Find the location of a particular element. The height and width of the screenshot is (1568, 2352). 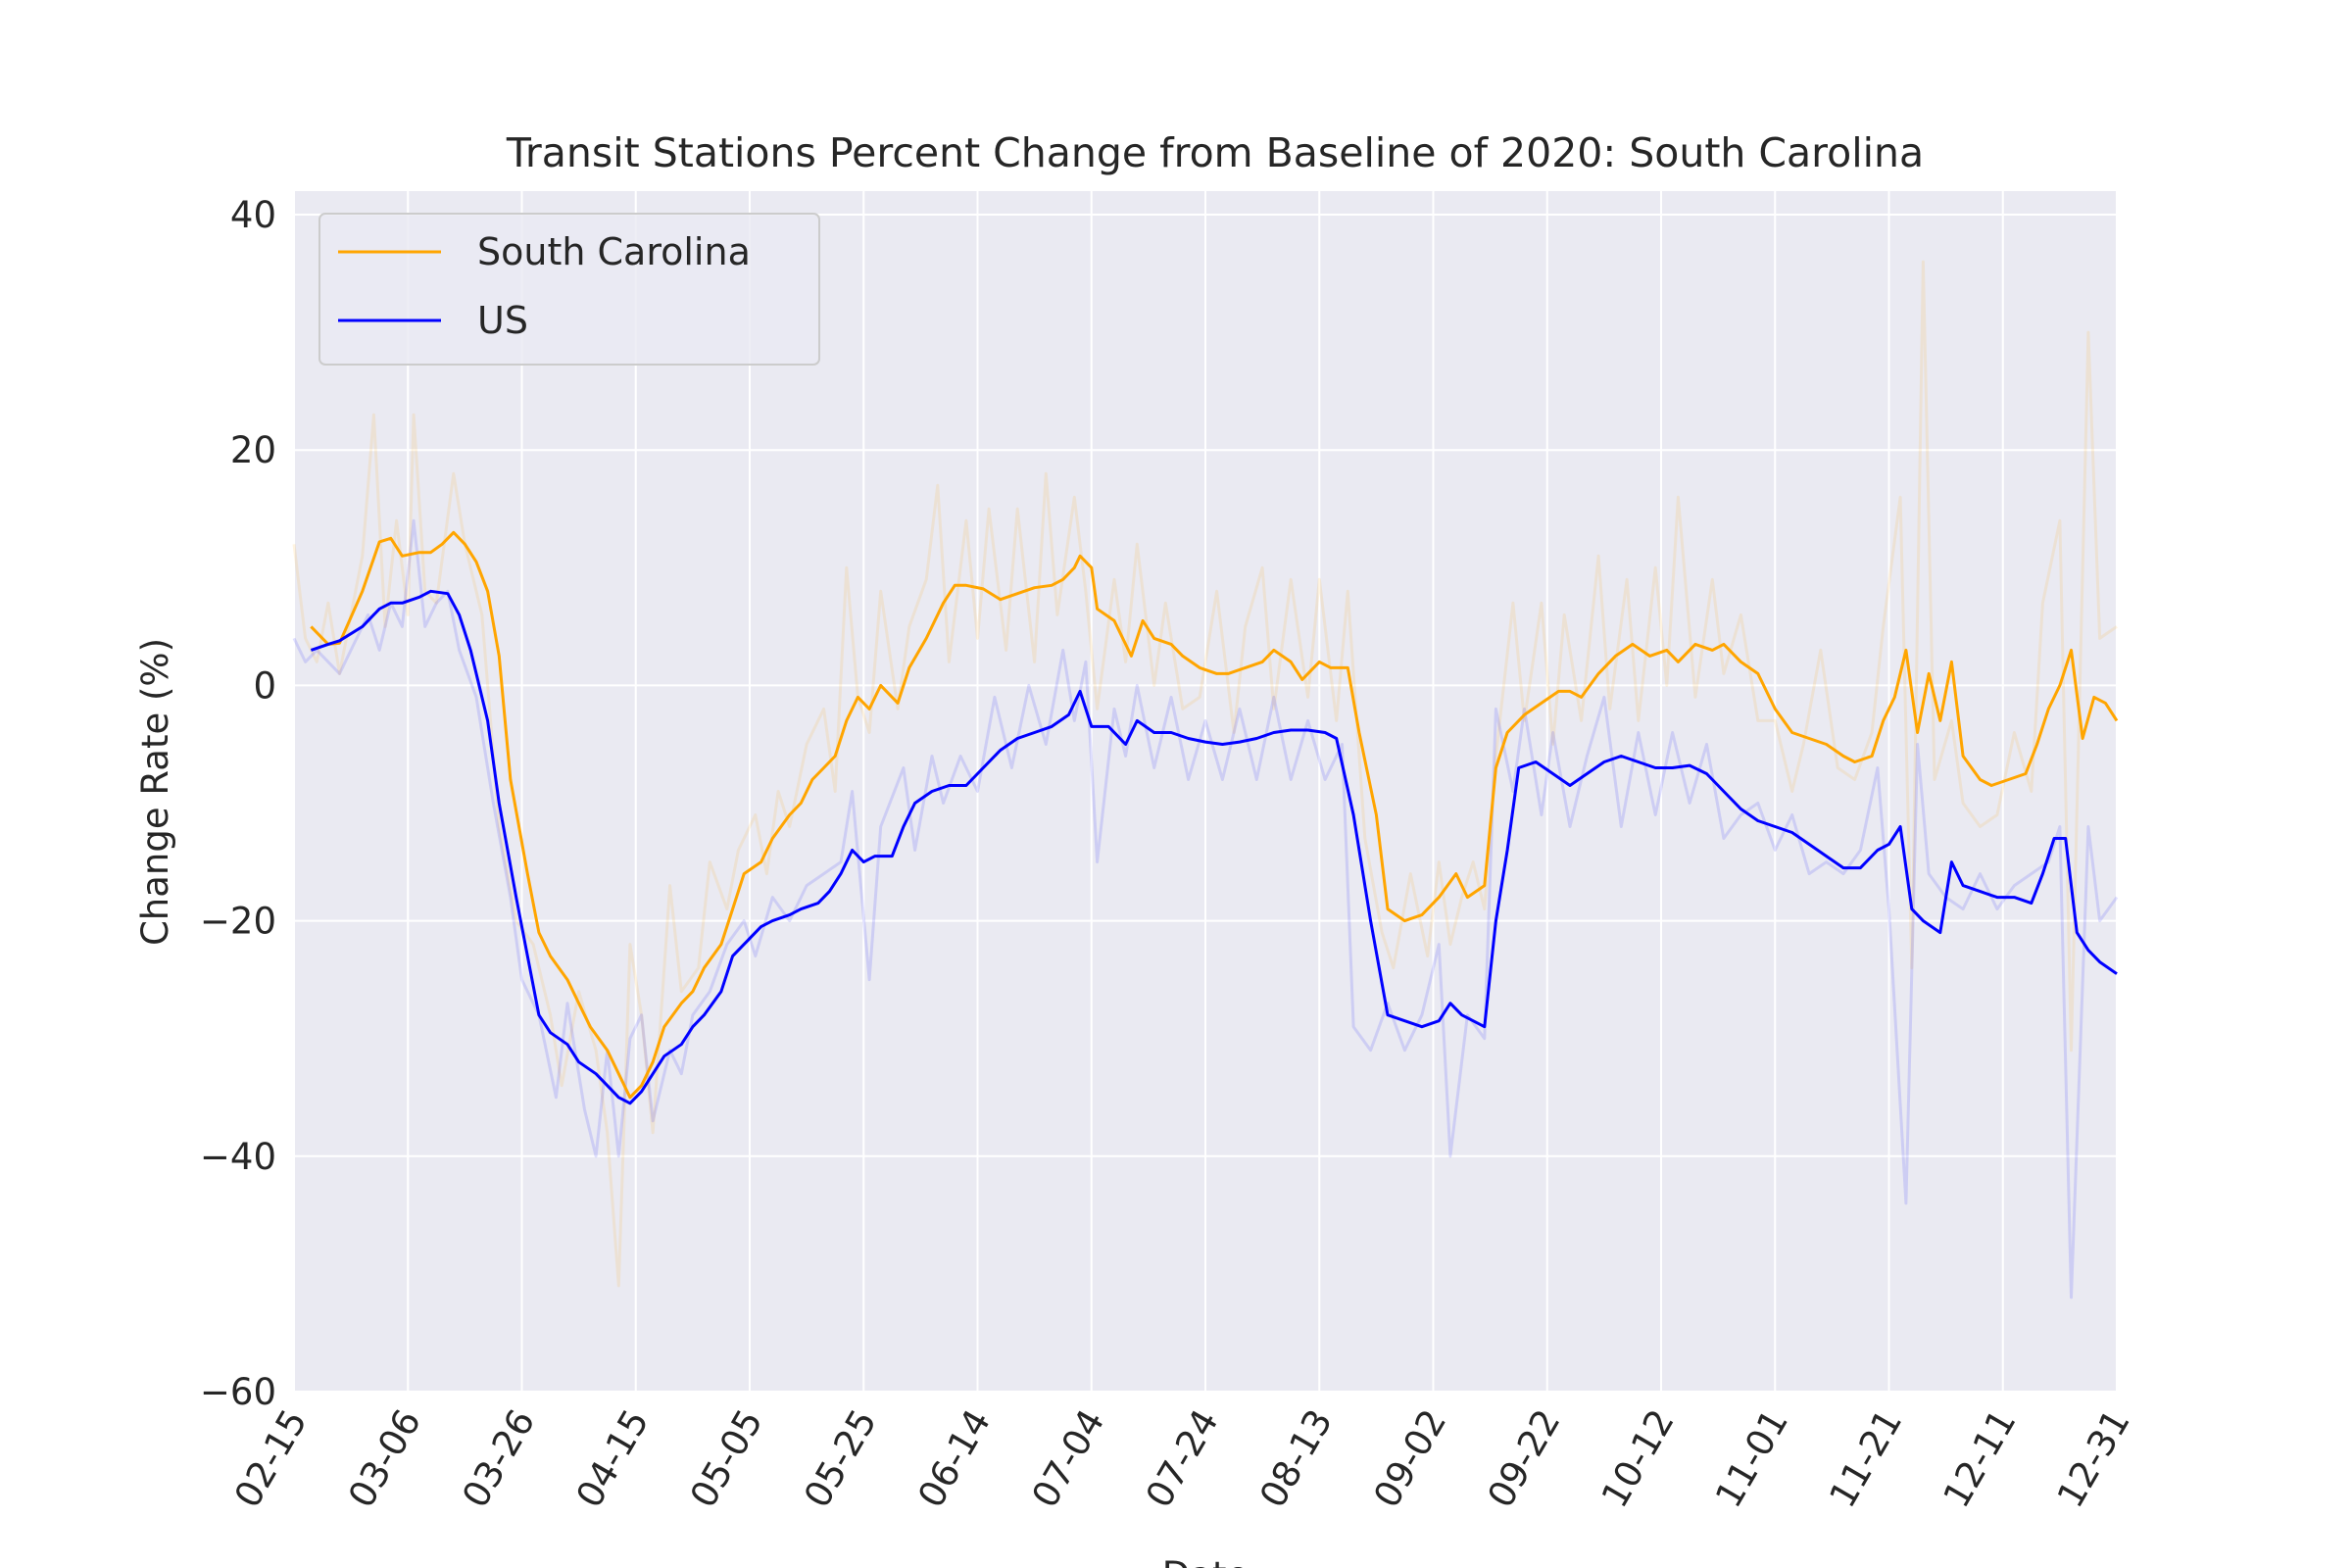

legend-label-south-carolina: South Carolina is located at coordinates (614, 252).